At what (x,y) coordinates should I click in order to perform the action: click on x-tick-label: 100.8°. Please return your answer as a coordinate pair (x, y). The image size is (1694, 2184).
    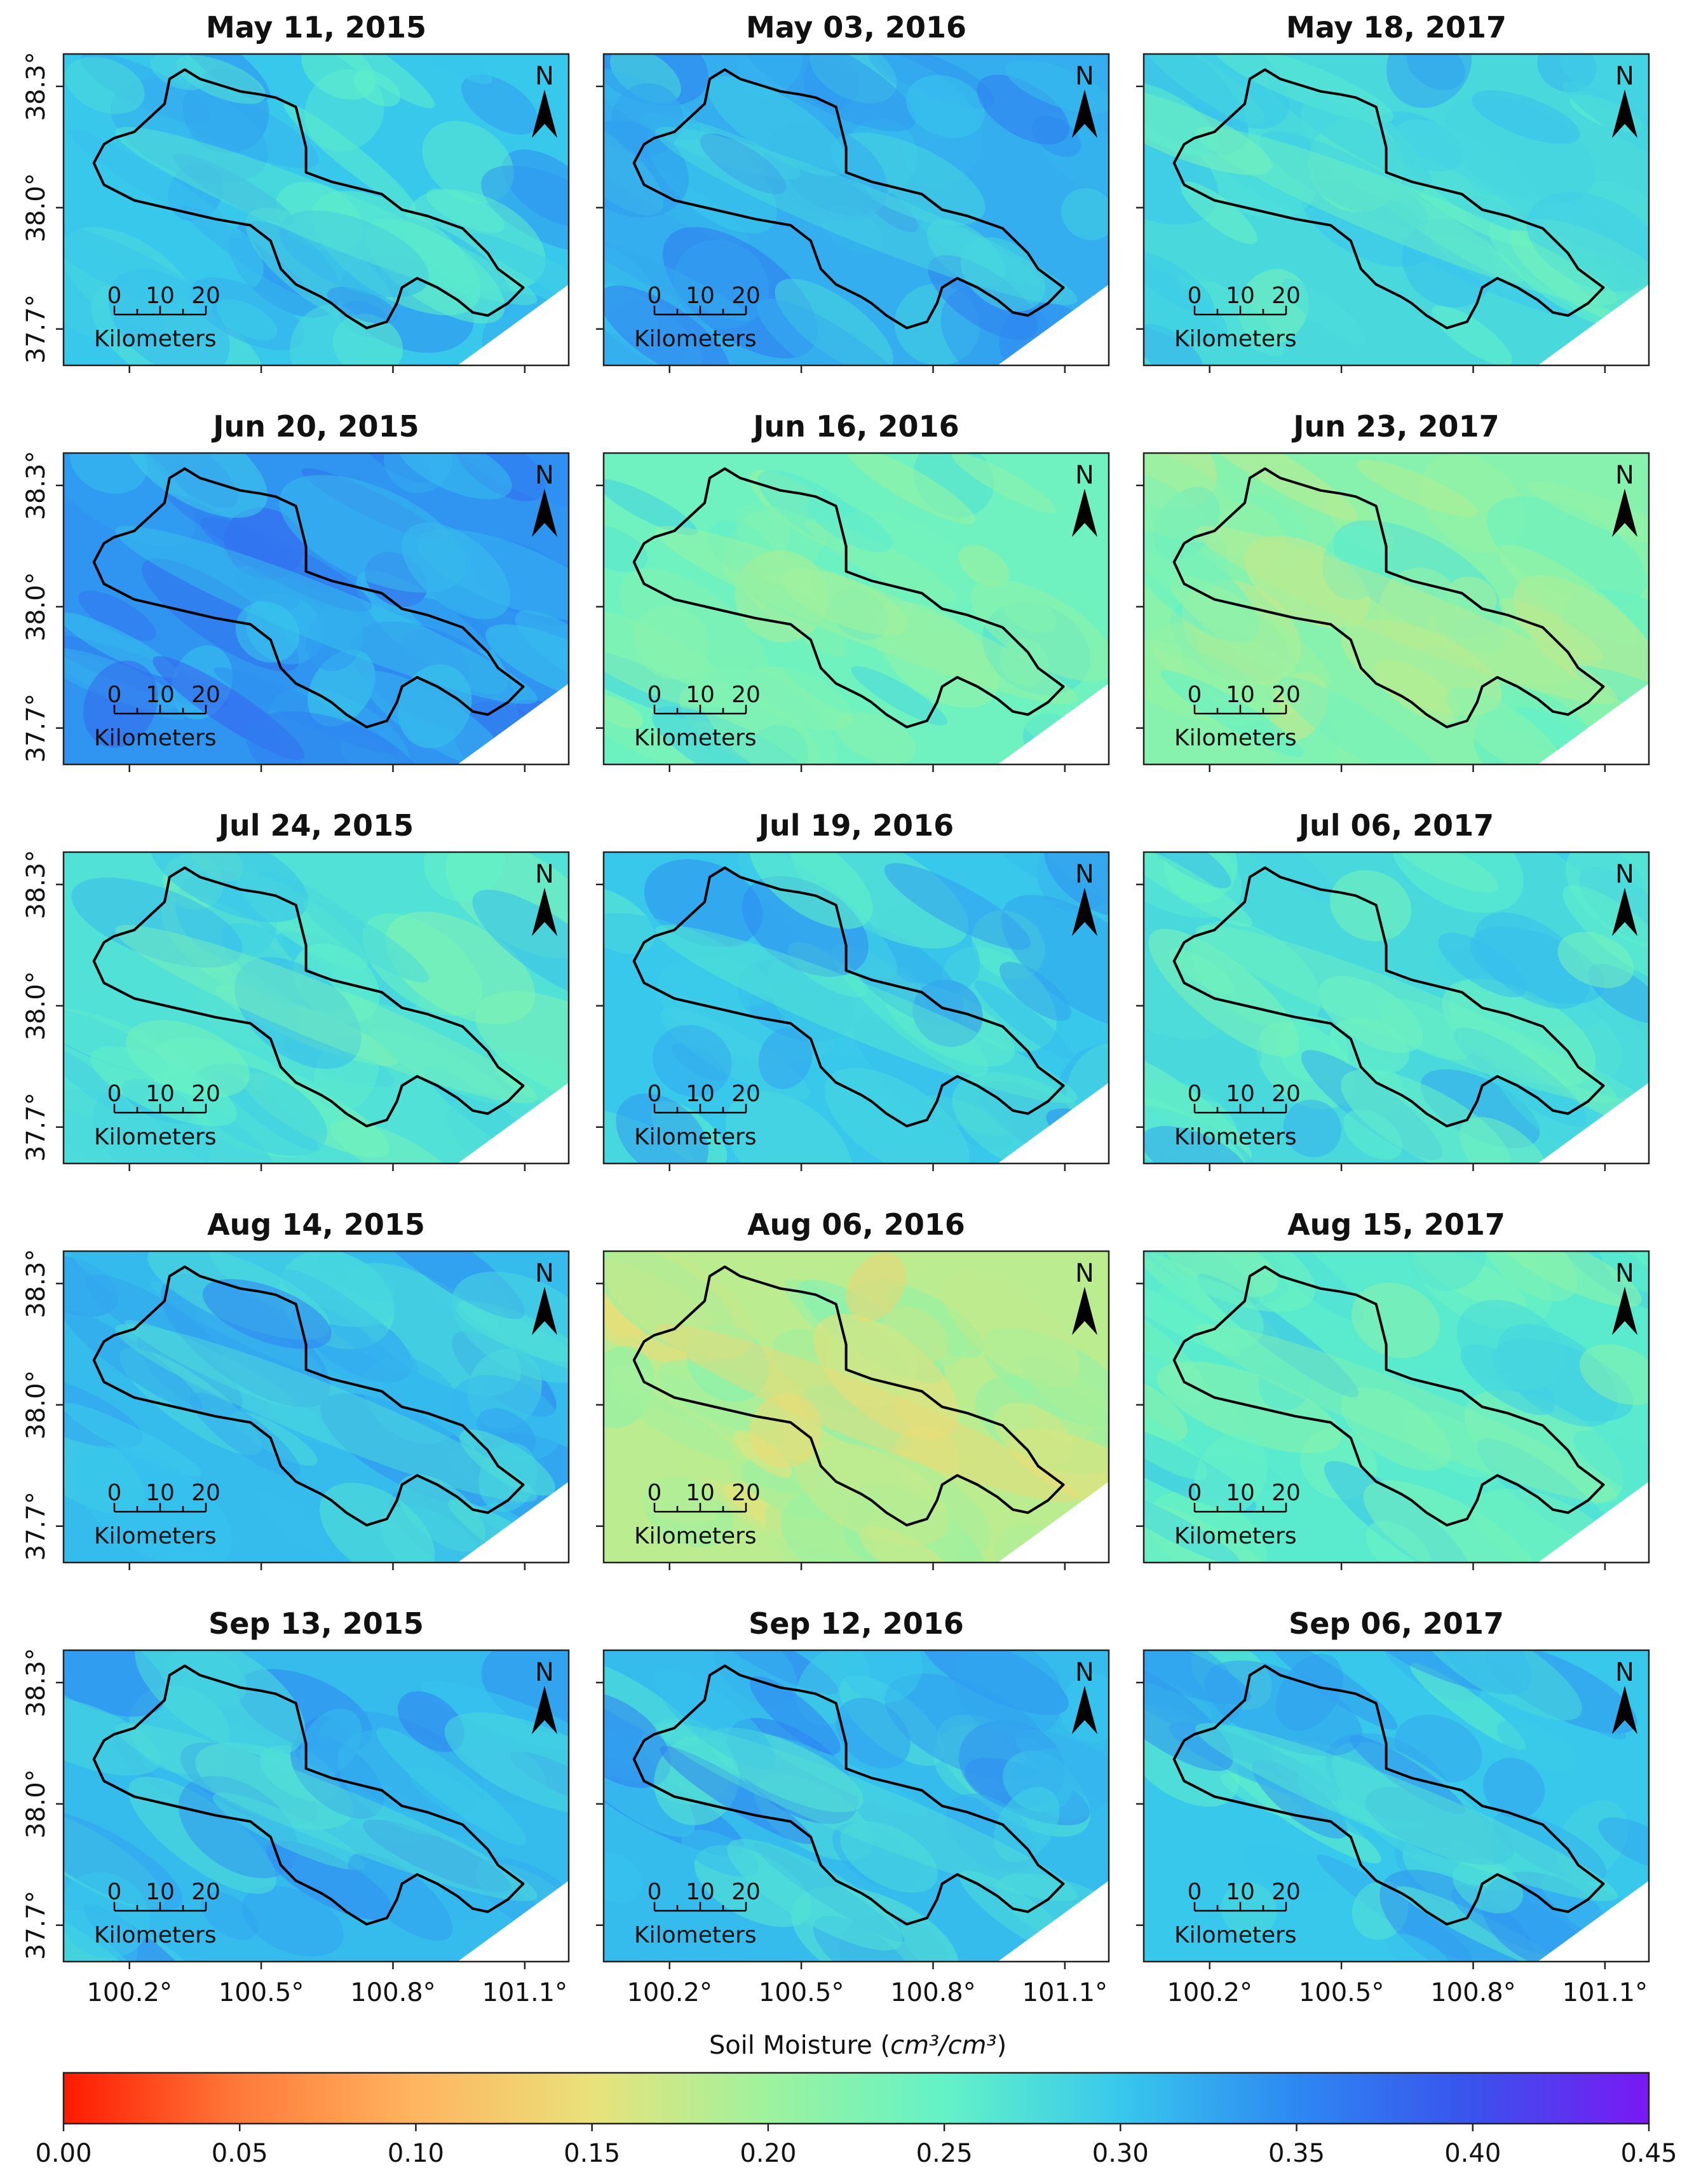
    Looking at the image, I should click on (1473, 1992).